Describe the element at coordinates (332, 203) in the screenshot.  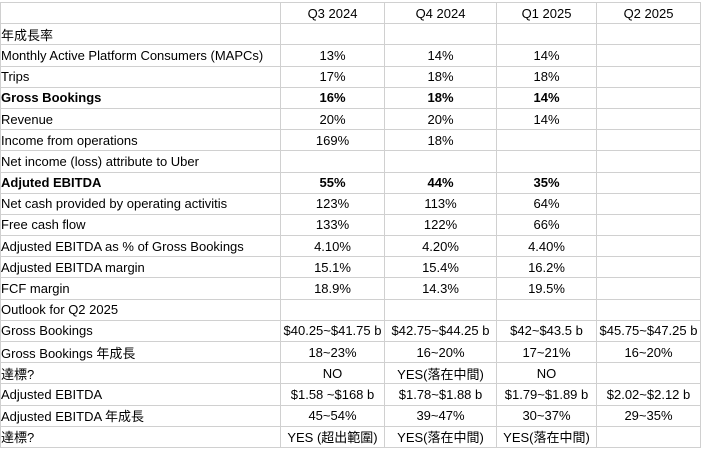
I see `value-cell: 123%` at that location.